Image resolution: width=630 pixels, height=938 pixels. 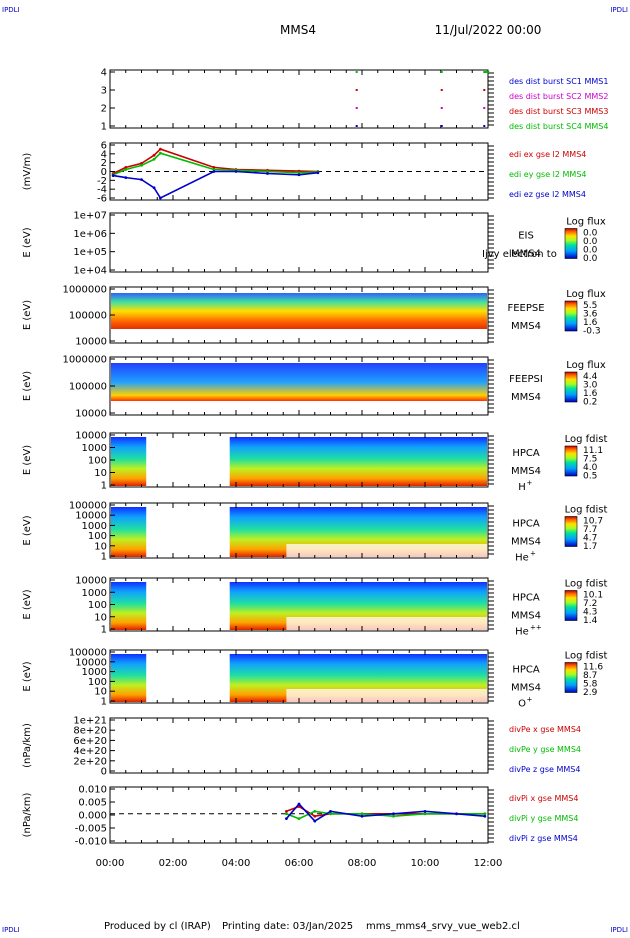 I want to click on panel-hpca-he-spectrogram-left, so click(x=129, y=532).